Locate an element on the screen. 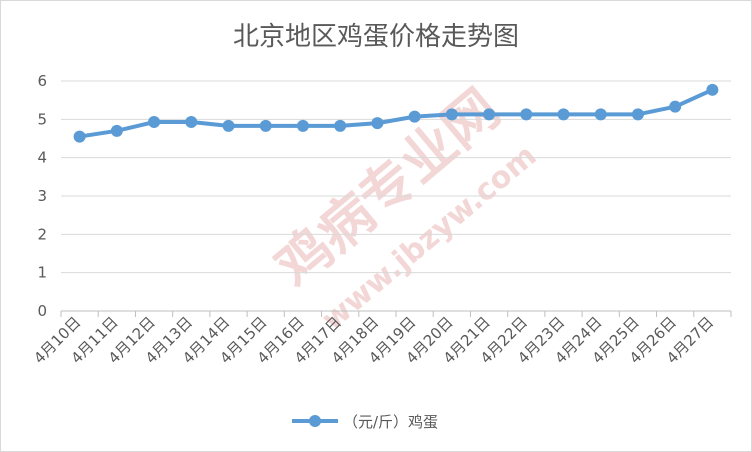  y-tick-label: 1 is located at coordinates (42, 273).